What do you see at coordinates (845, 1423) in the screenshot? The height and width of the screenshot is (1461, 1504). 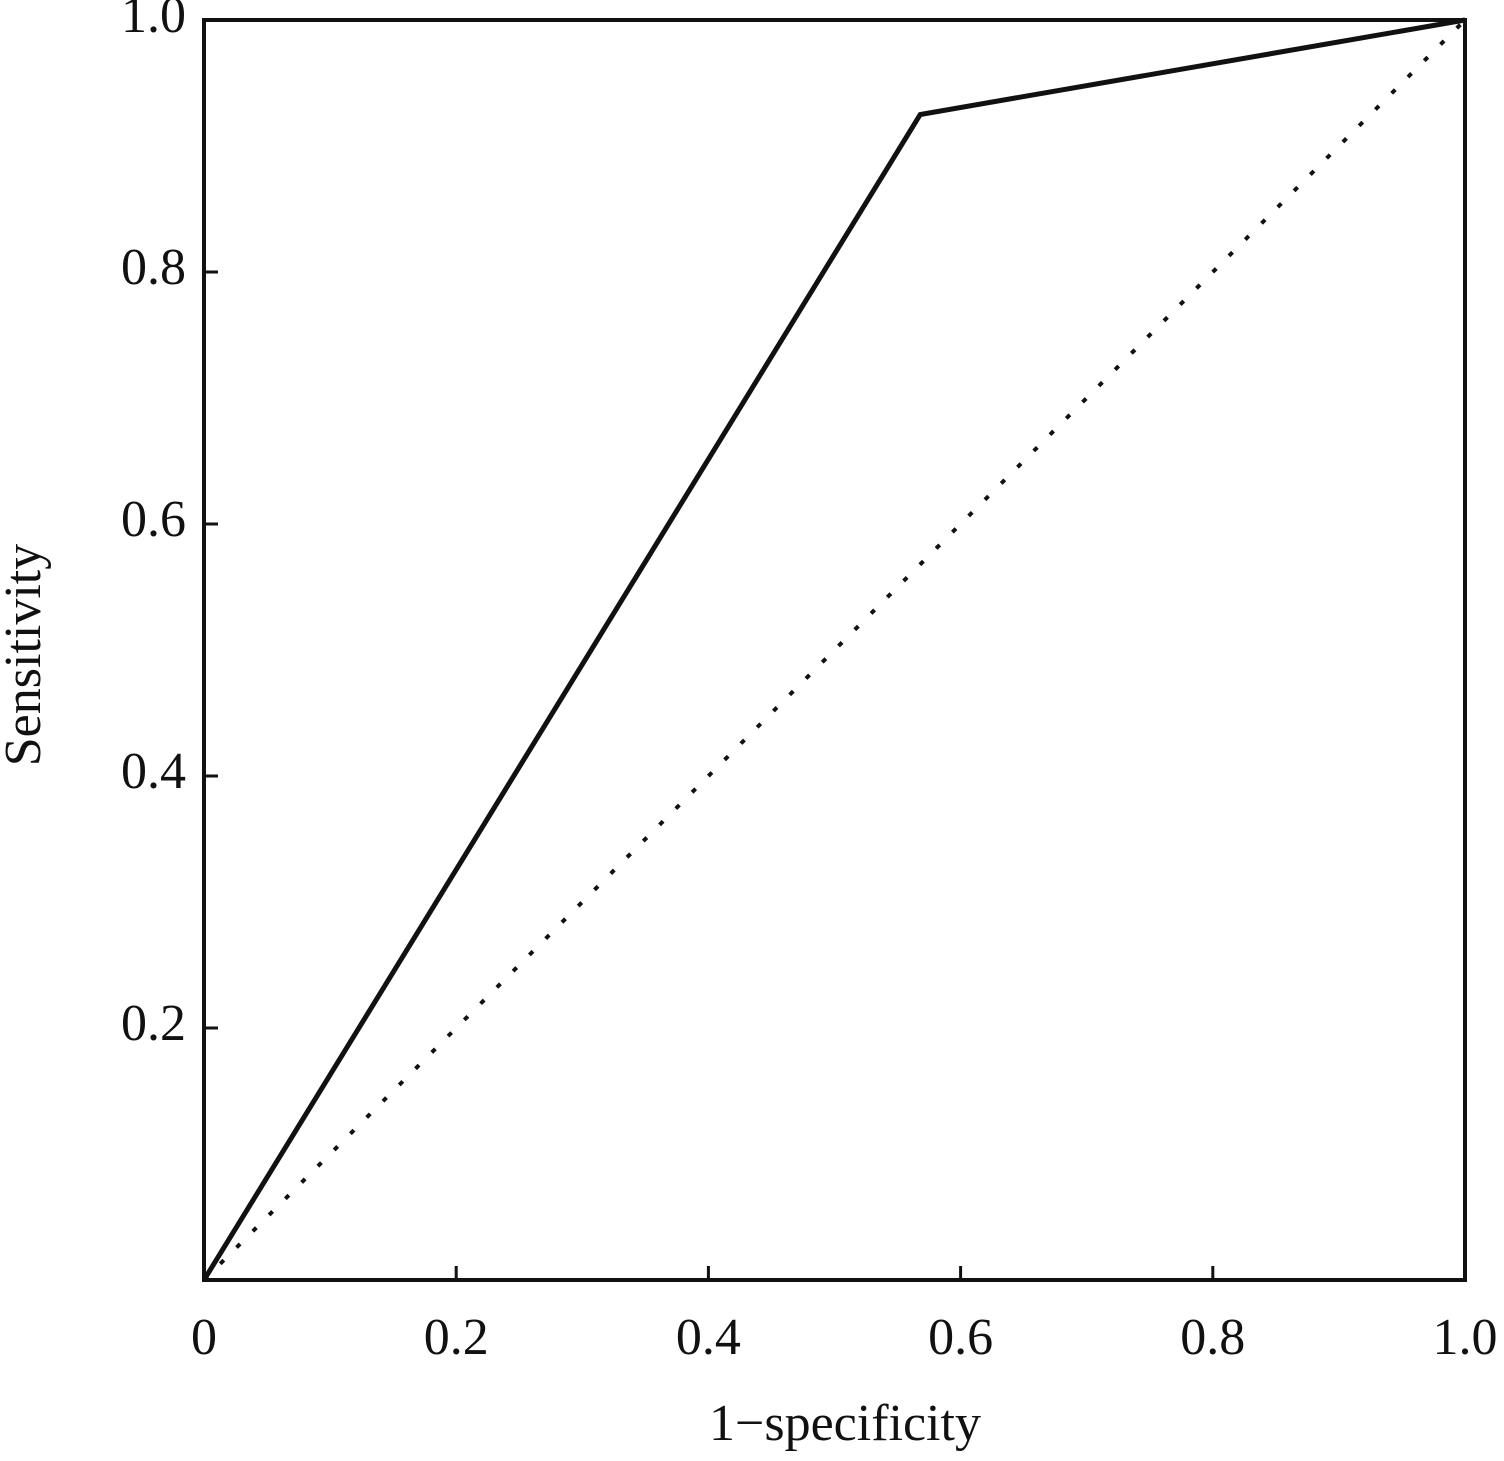 I see `x-axis-label: 1−specificity` at bounding box center [845, 1423].